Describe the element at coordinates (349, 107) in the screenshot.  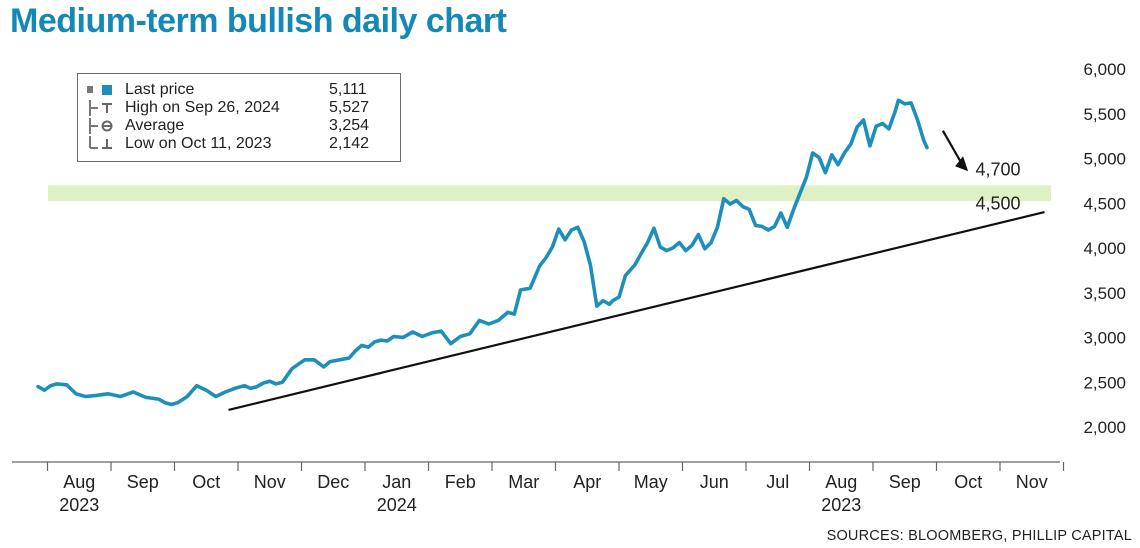
I see `legend-value: 5,527` at that location.